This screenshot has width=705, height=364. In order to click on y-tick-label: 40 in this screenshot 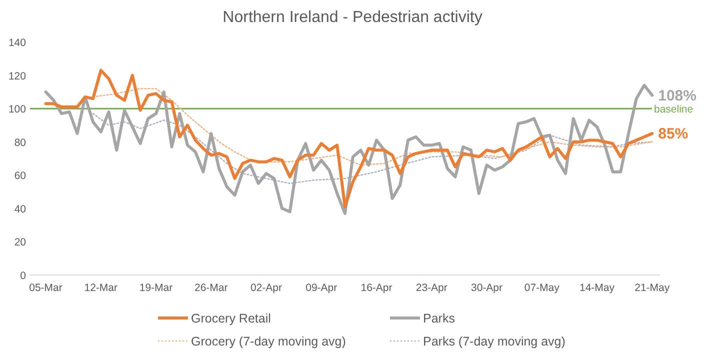, I will do `click(20, 209)`.